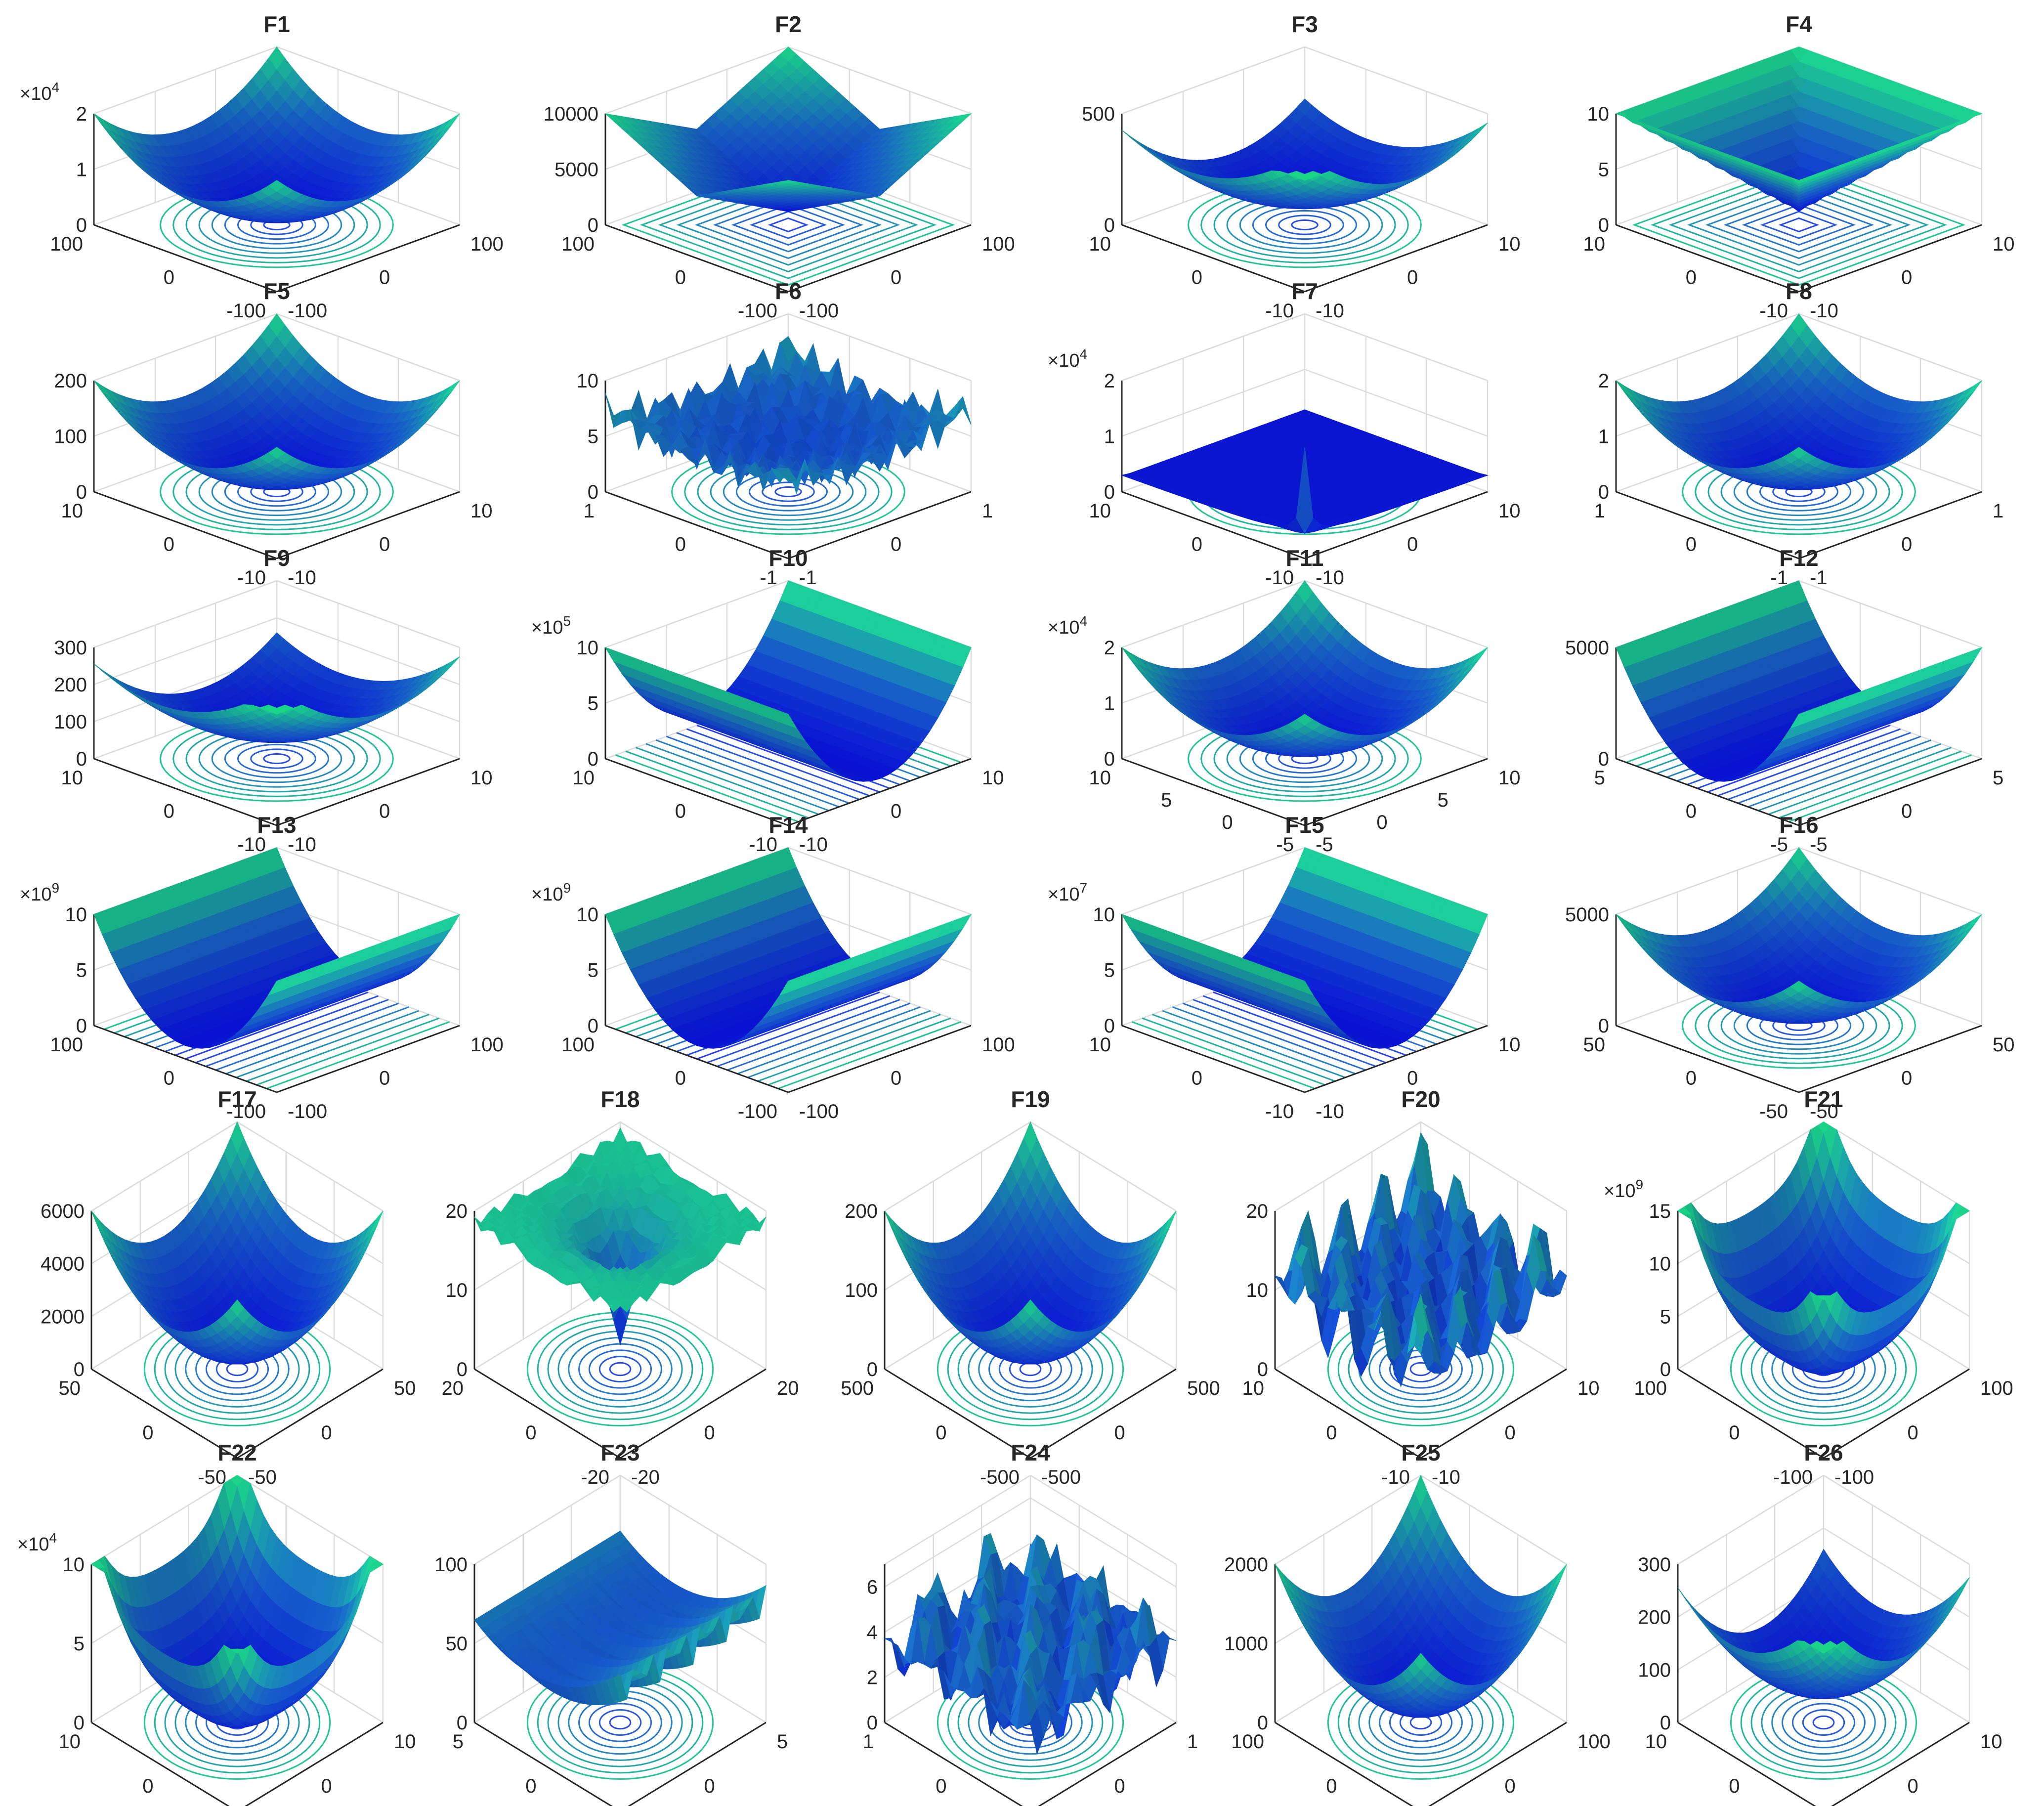 Image resolution: width=2044 pixels, height=1806 pixels. What do you see at coordinates (70, 648) in the screenshot?
I see `z-tick-label: 300` at bounding box center [70, 648].